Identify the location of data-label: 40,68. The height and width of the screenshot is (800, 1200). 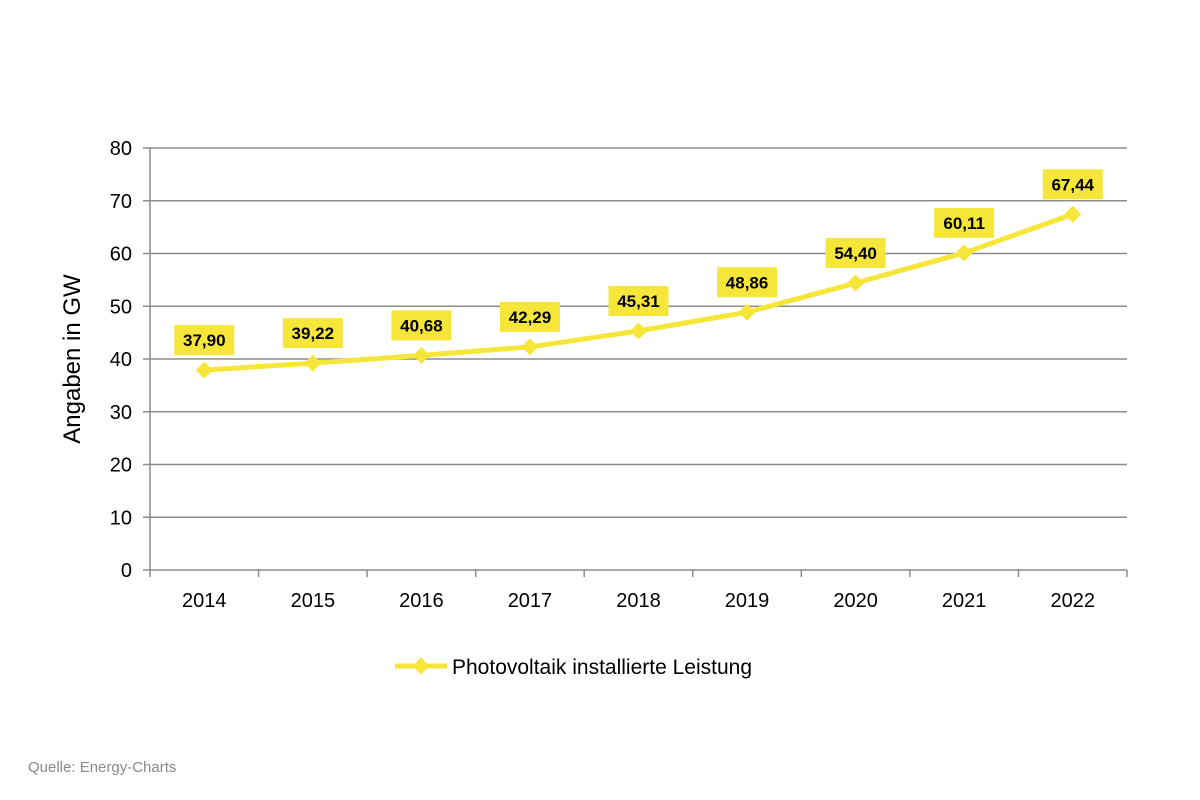
(421, 325).